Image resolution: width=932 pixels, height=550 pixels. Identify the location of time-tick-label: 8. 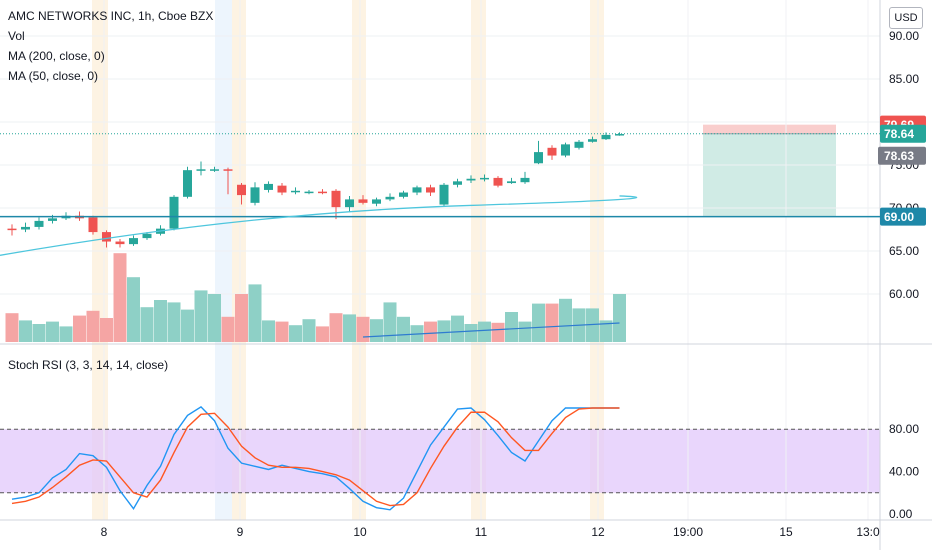
(104, 532).